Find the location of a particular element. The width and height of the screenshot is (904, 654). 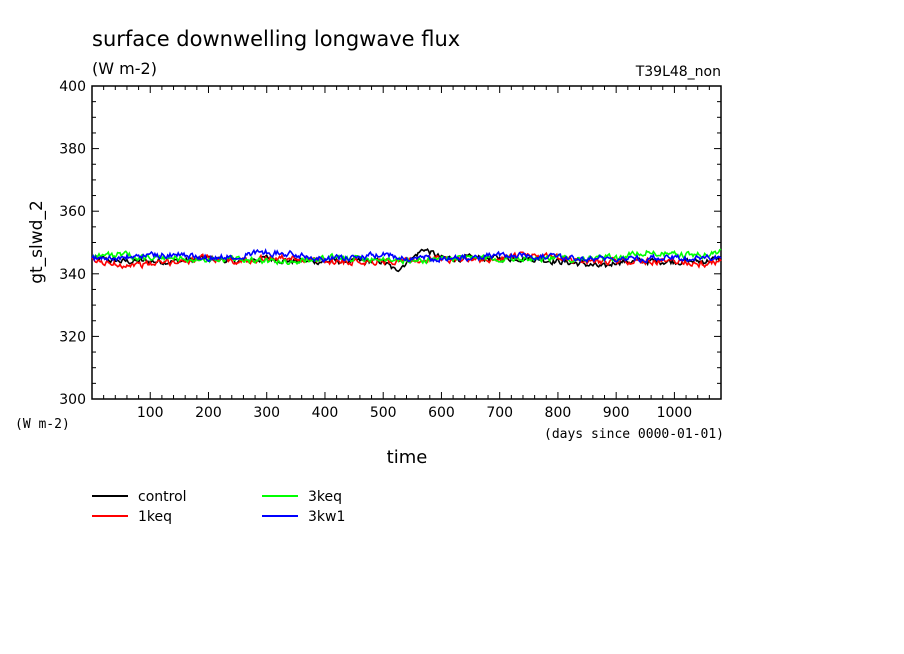

legend-label-3keq: 3keq is located at coordinates (325, 497).